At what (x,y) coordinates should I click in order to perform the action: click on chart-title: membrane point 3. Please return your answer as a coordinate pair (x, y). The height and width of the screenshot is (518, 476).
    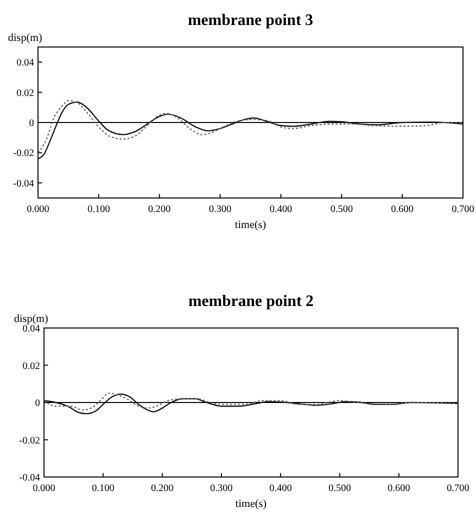
    Looking at the image, I should click on (251, 20).